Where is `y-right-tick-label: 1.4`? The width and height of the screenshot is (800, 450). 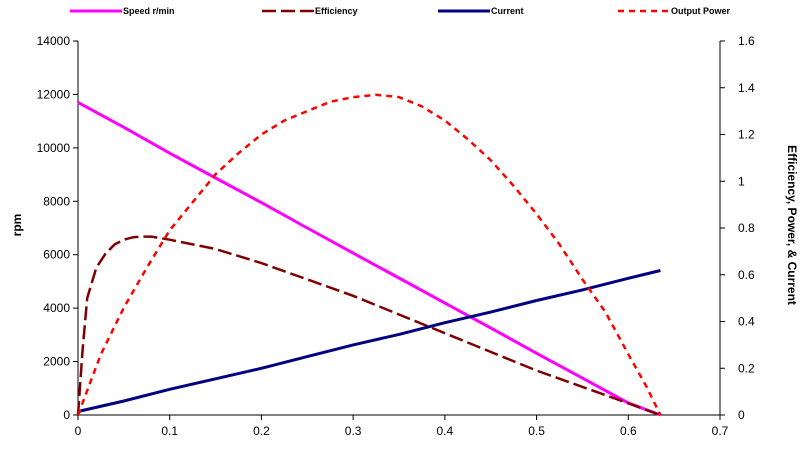
y-right-tick-label: 1.4 is located at coordinates (746, 88).